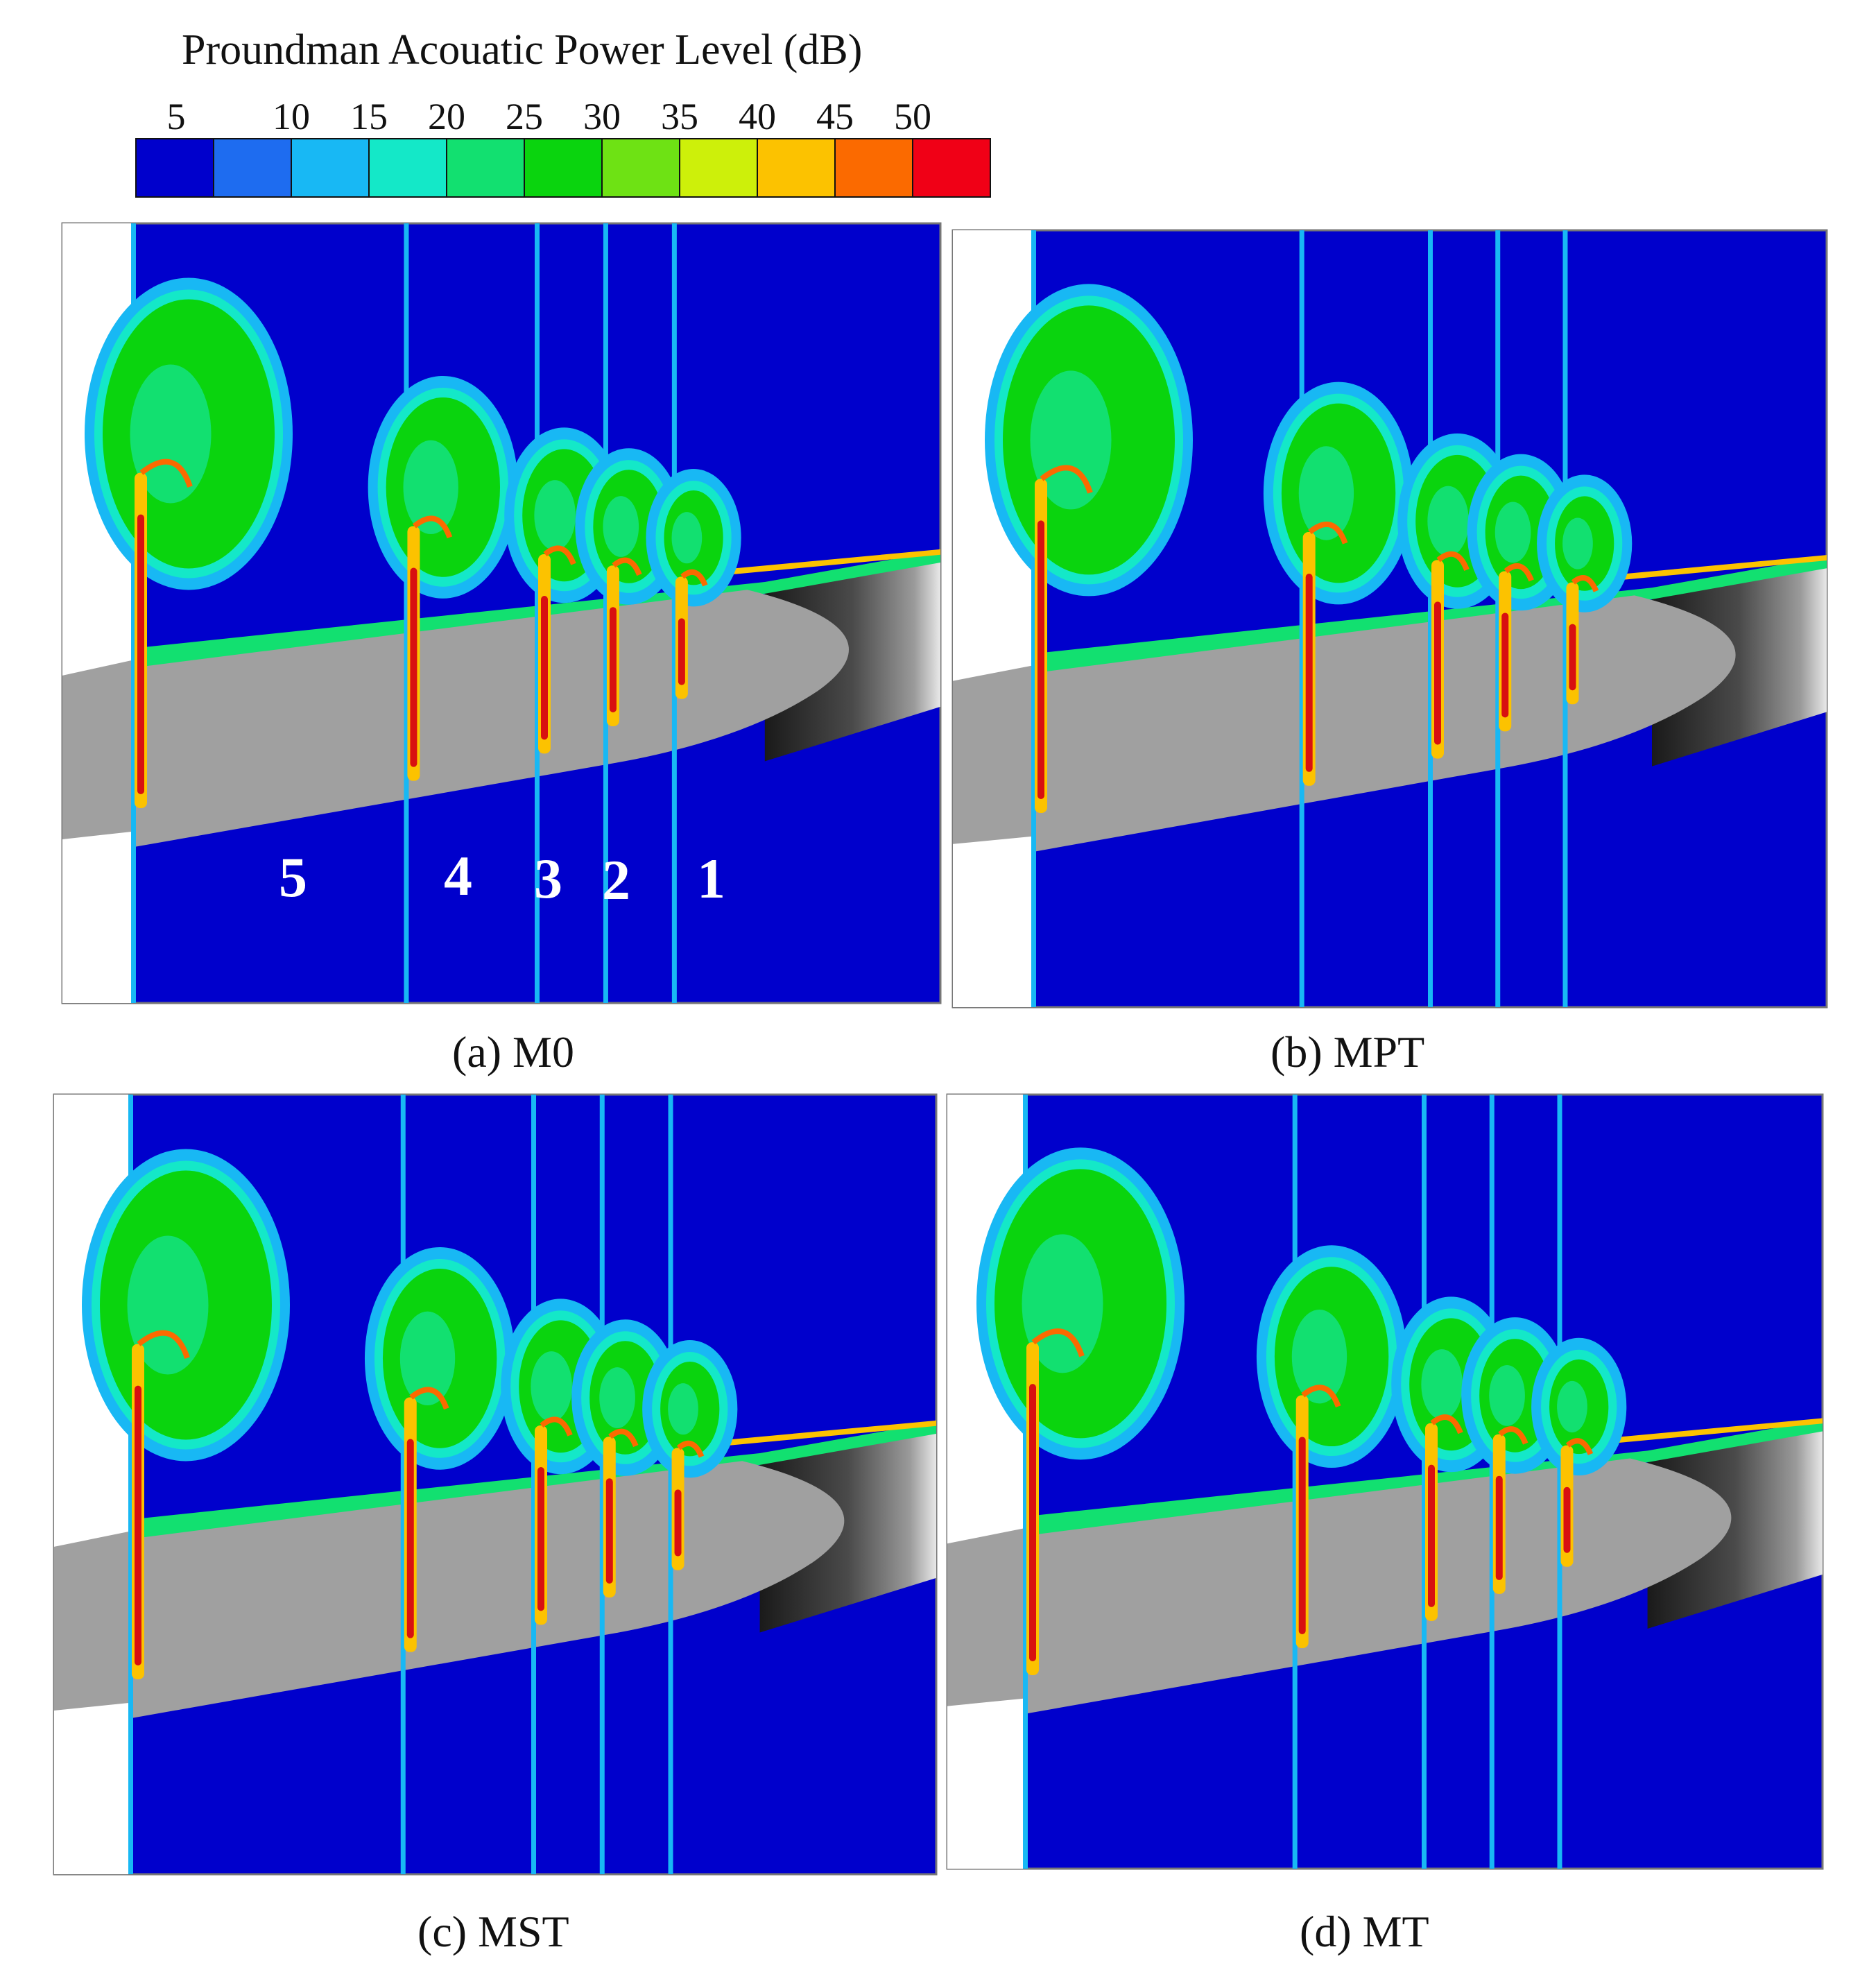 The height and width of the screenshot is (1988, 1869). I want to click on legend-color-bar, so click(563, 168).